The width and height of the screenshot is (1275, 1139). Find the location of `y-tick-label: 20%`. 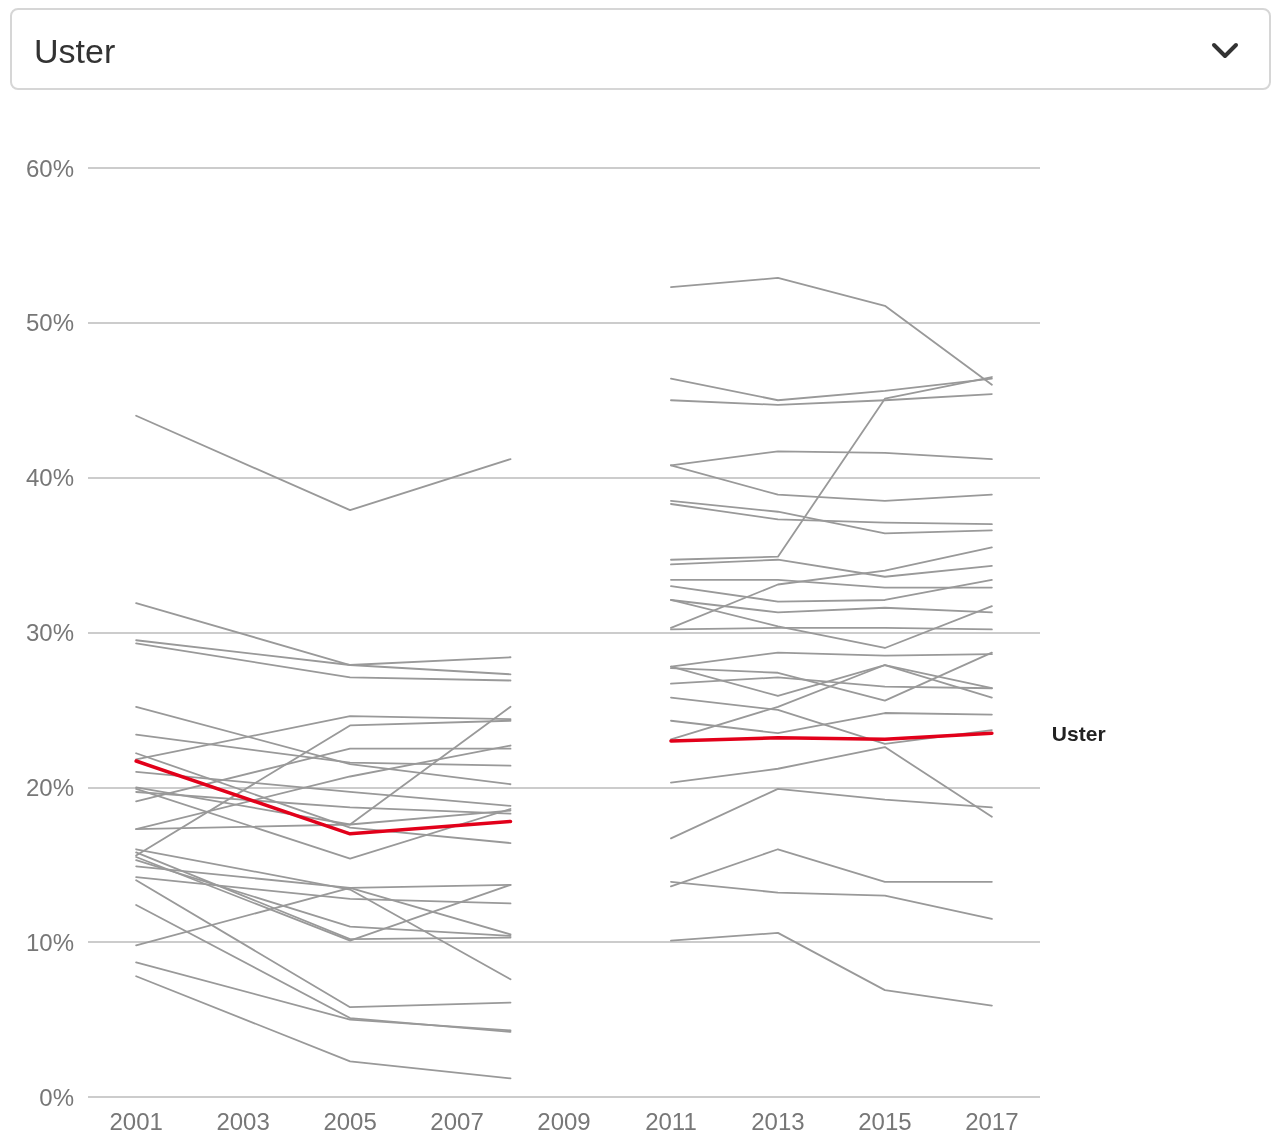

y-tick-label: 20% is located at coordinates (49, 787).